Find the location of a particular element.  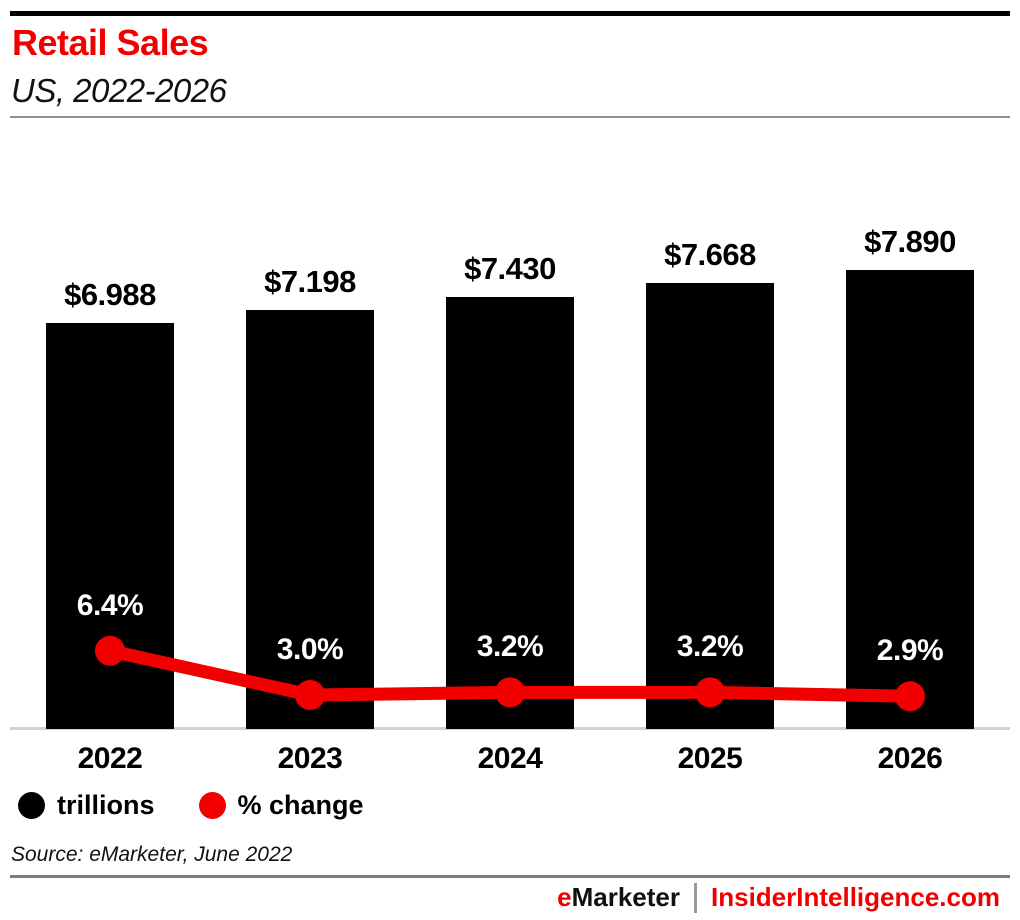

bar-value-label-2025: $7.668 is located at coordinates (710, 254).